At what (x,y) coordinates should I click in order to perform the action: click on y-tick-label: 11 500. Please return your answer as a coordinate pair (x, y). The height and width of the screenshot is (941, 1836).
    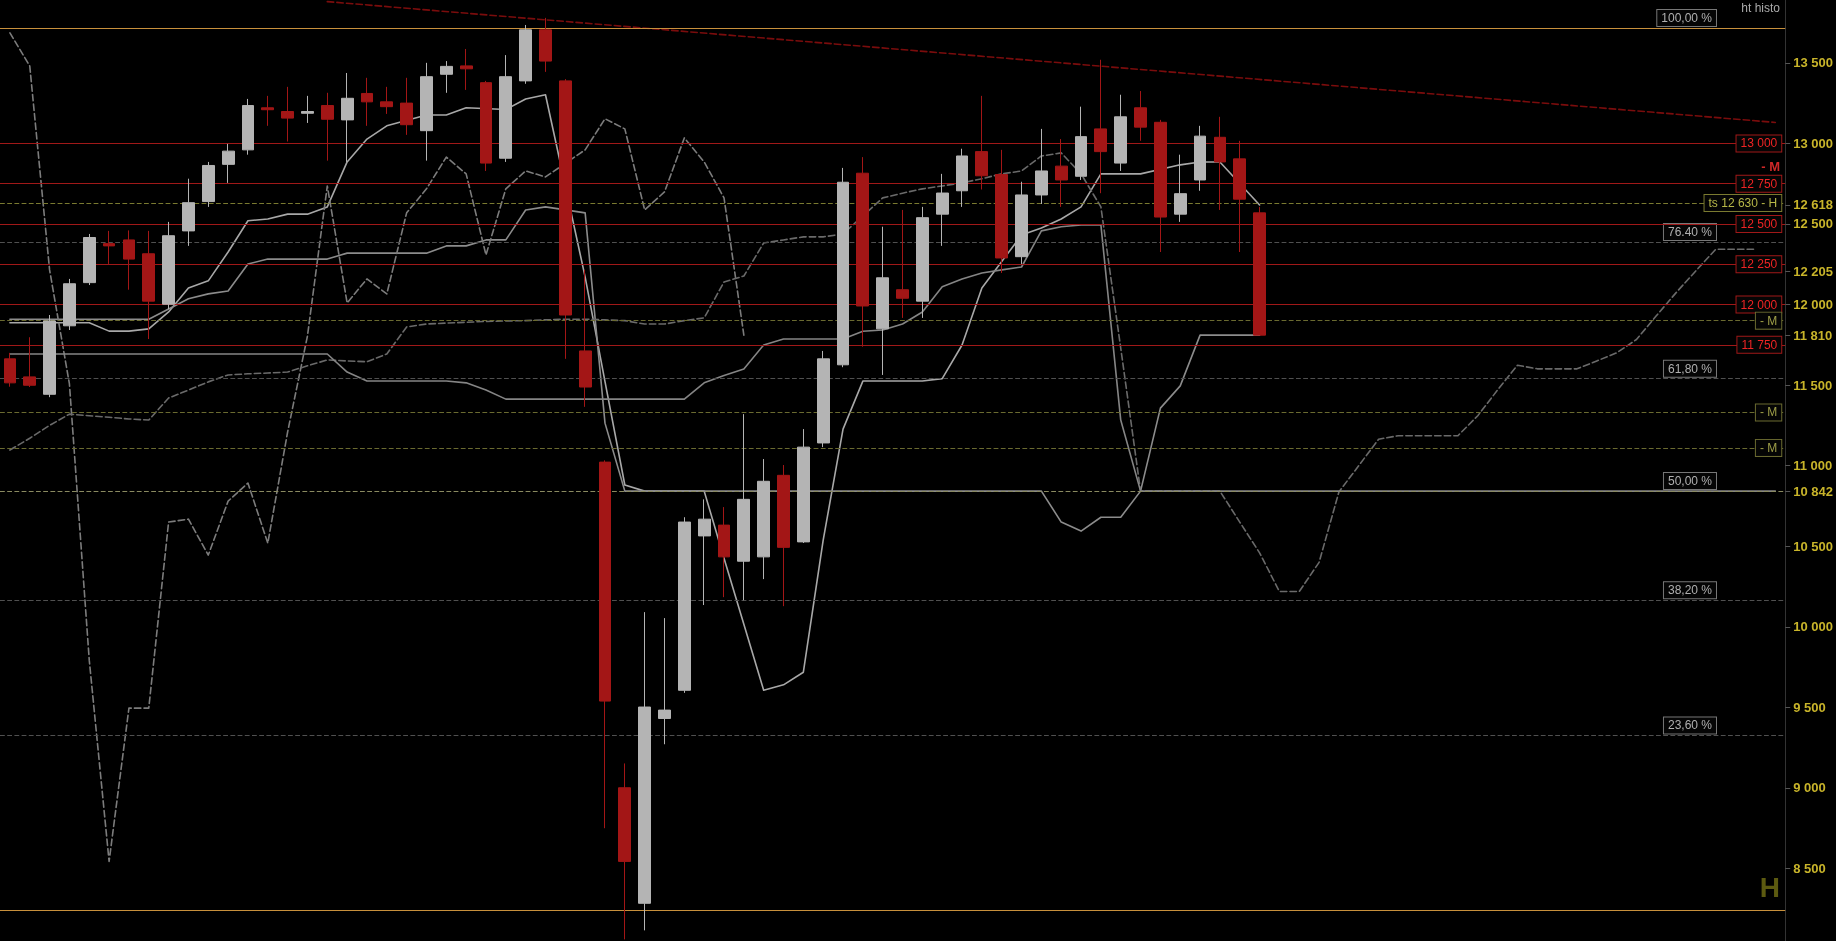
    Looking at the image, I should click on (1813, 385).